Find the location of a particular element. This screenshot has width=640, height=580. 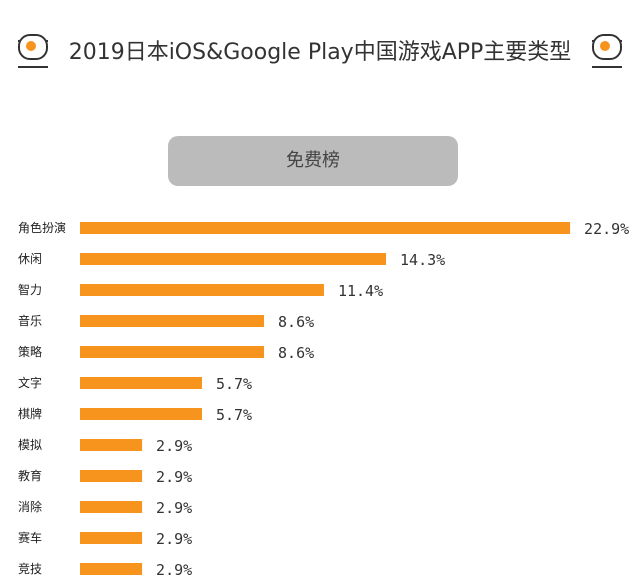

category-label: 智力 is located at coordinates (30, 289).